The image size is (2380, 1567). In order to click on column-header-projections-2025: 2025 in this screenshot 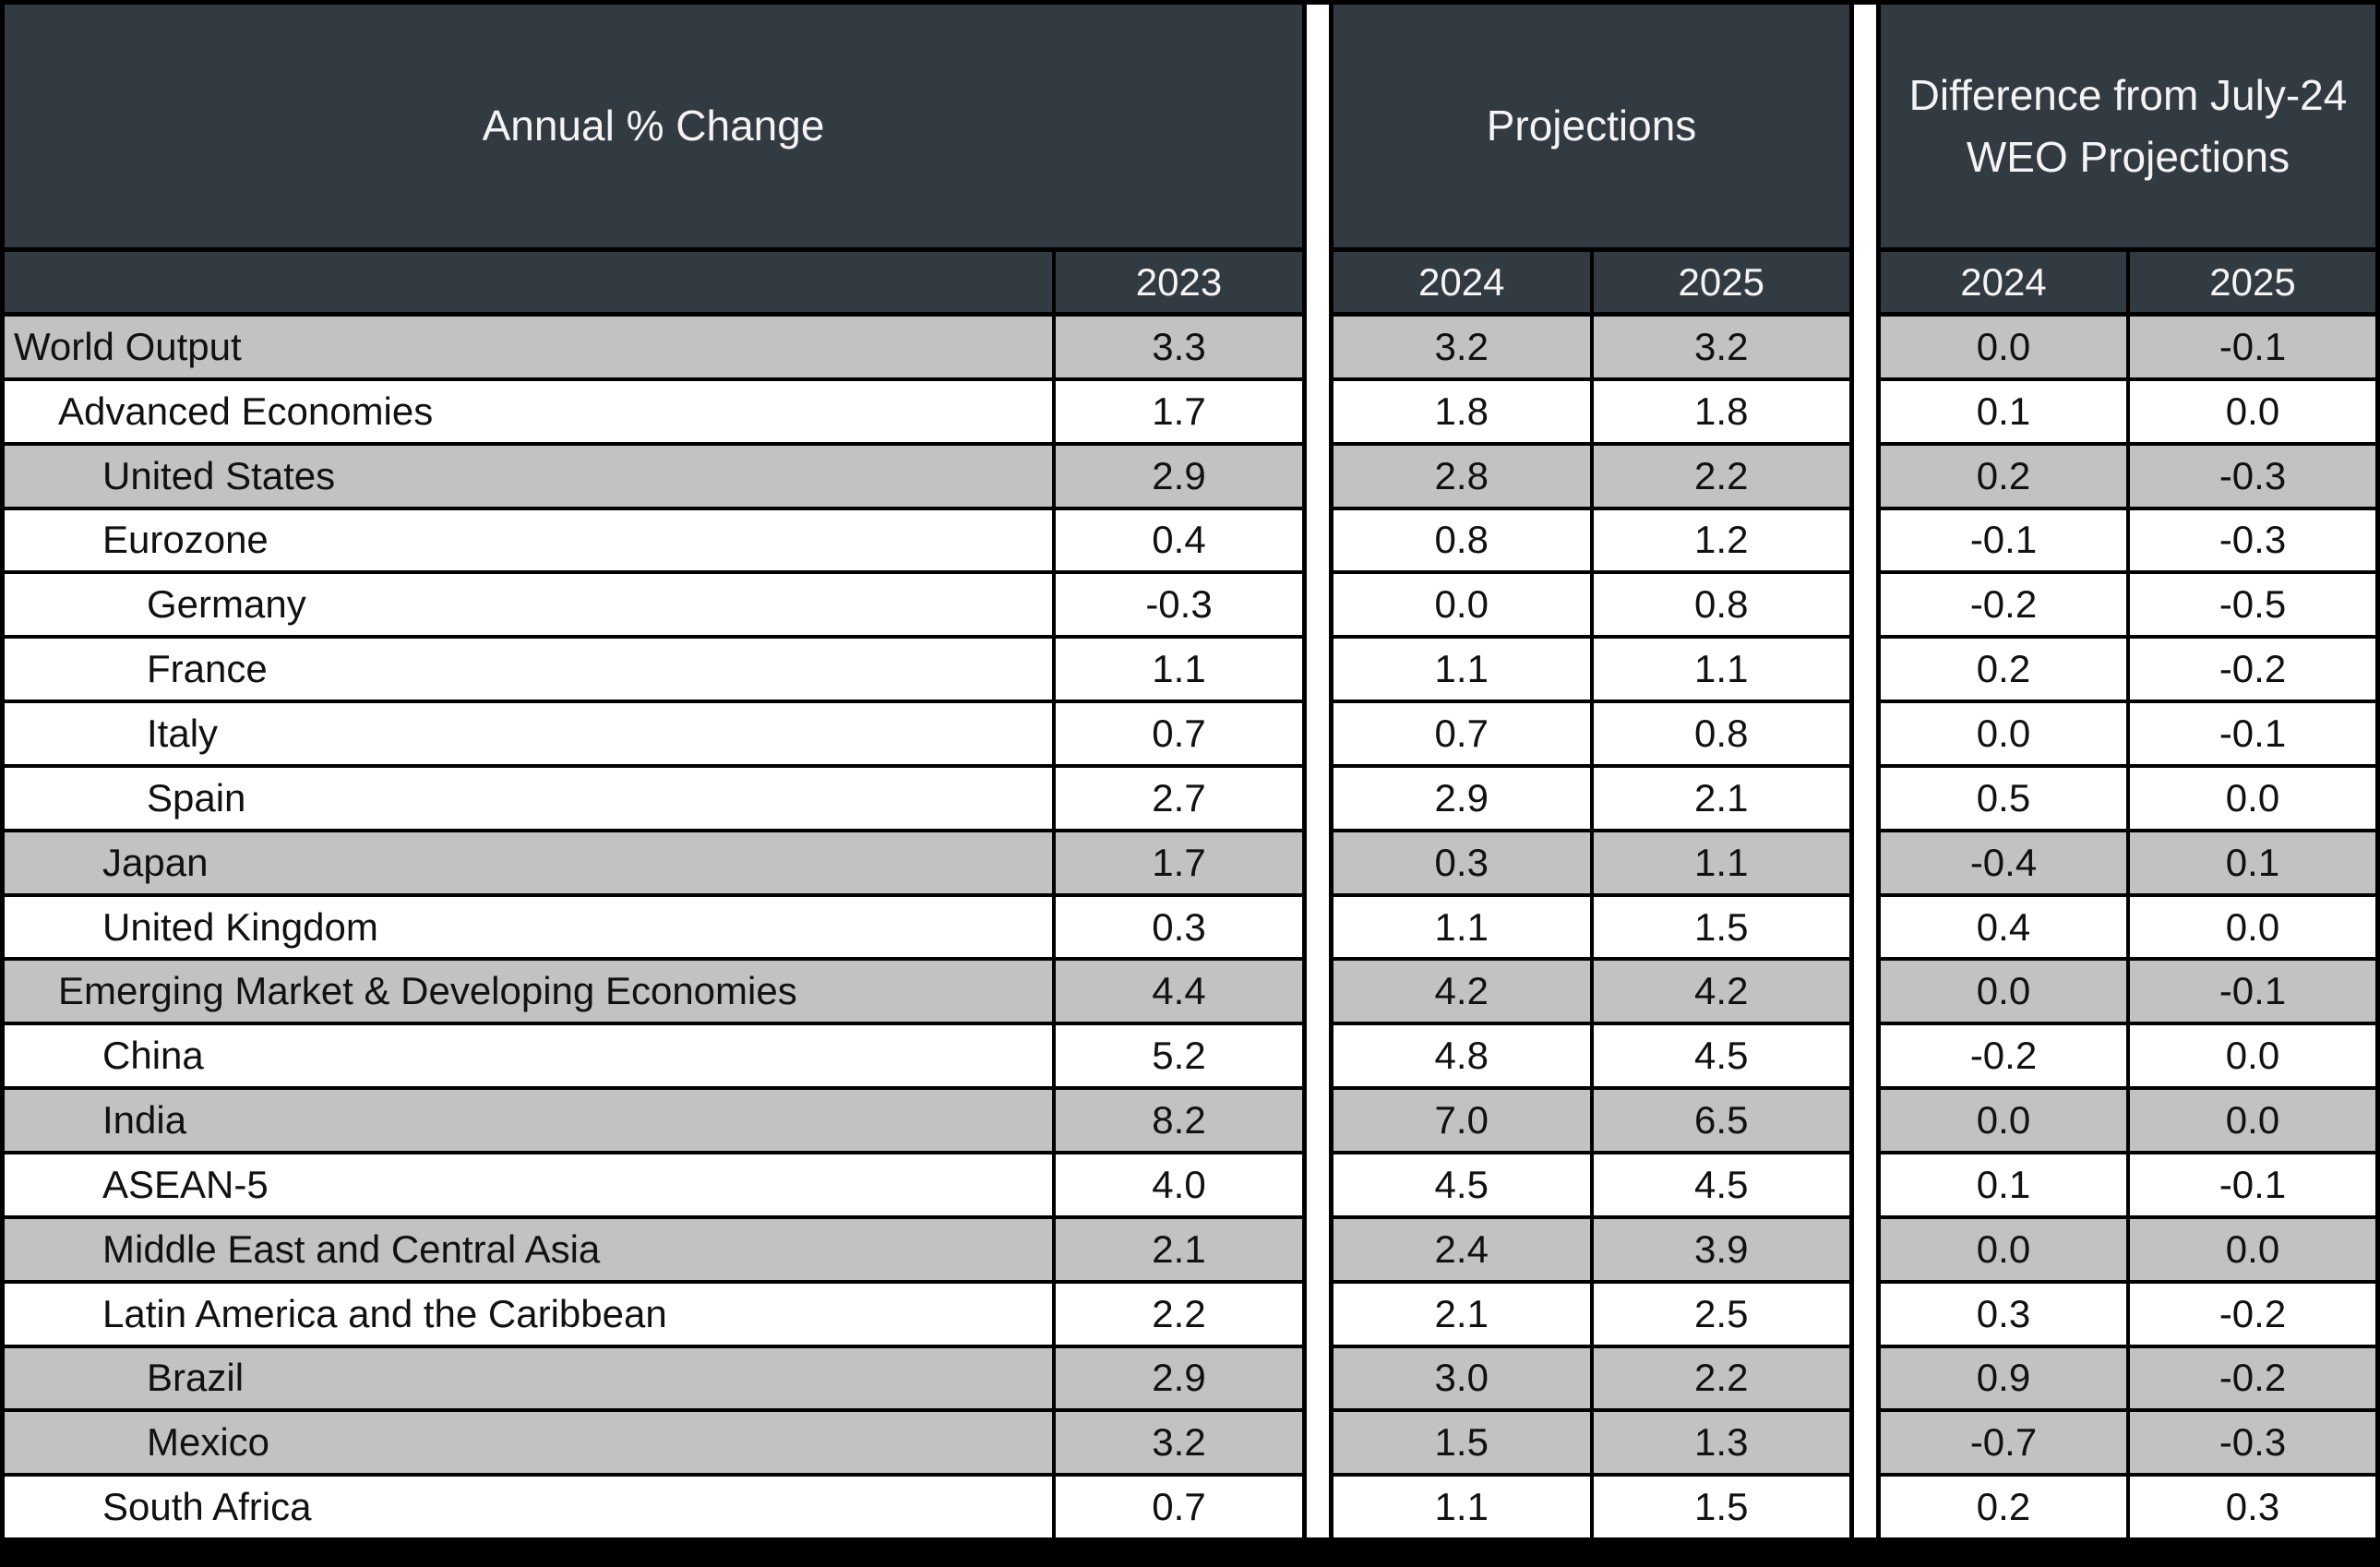, I will do `click(1719, 282)`.